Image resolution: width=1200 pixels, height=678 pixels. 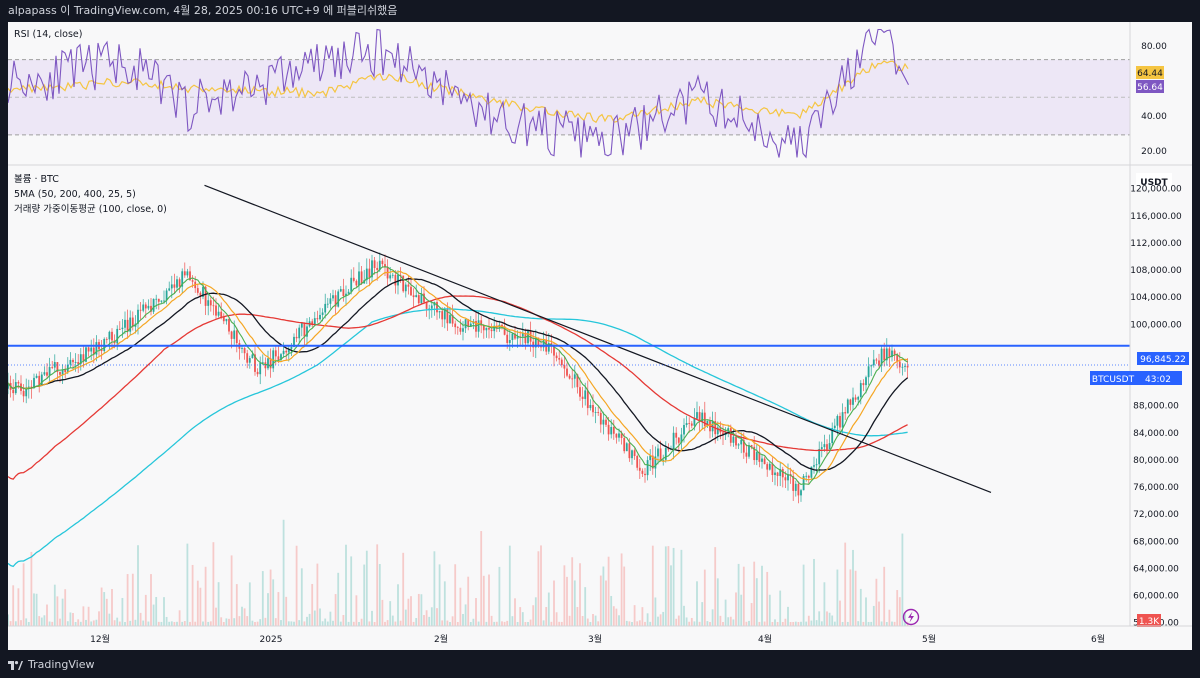 What do you see at coordinates (1154, 117) in the screenshot?
I see `rsi-tick: 40.00` at bounding box center [1154, 117].